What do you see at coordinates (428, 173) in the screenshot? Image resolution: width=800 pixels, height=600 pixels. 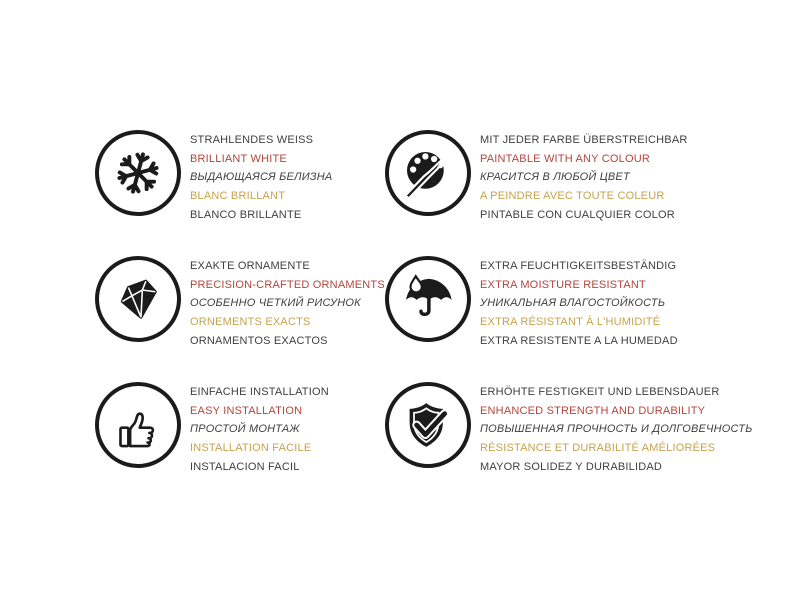 I see `palette-icon` at bounding box center [428, 173].